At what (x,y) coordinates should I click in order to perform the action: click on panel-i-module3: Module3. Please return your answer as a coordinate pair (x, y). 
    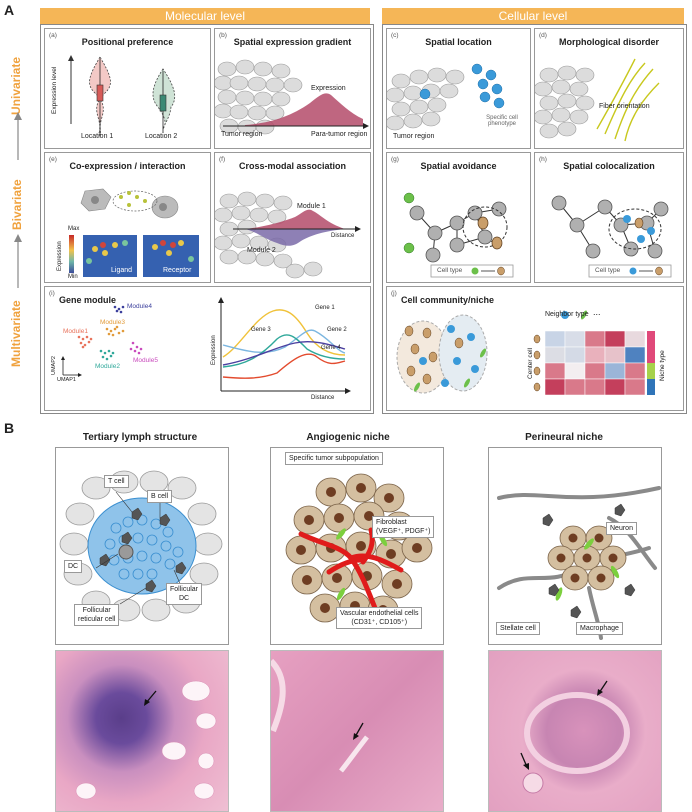
    Looking at the image, I should click on (112, 322).